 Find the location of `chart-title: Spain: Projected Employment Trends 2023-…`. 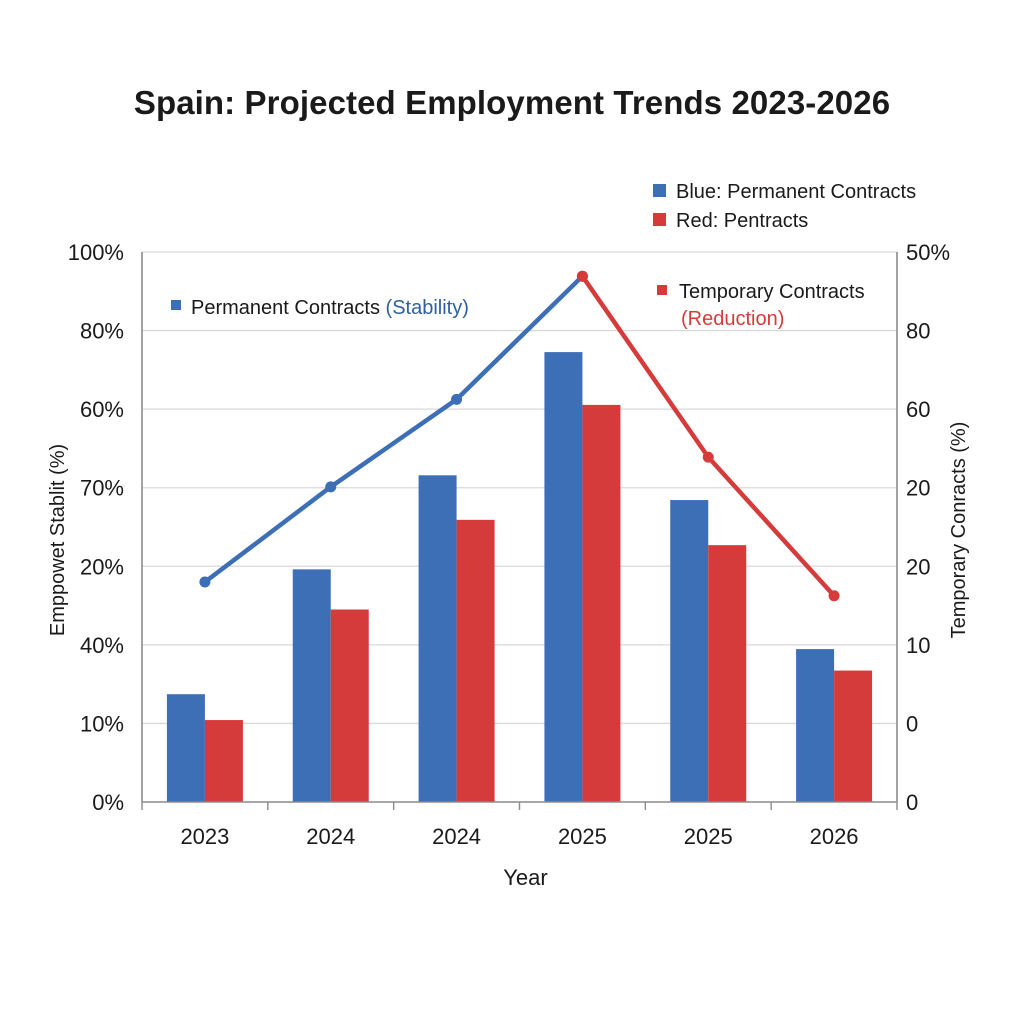

chart-title: Spain: Projected Employment Trends 2023-… is located at coordinates (512, 102).